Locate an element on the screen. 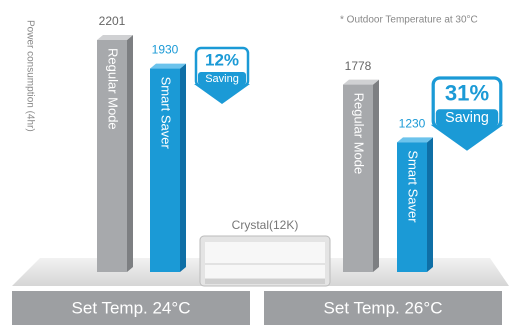 The width and height of the screenshot is (509, 329). value-label: 1778 is located at coordinates (358, 66).